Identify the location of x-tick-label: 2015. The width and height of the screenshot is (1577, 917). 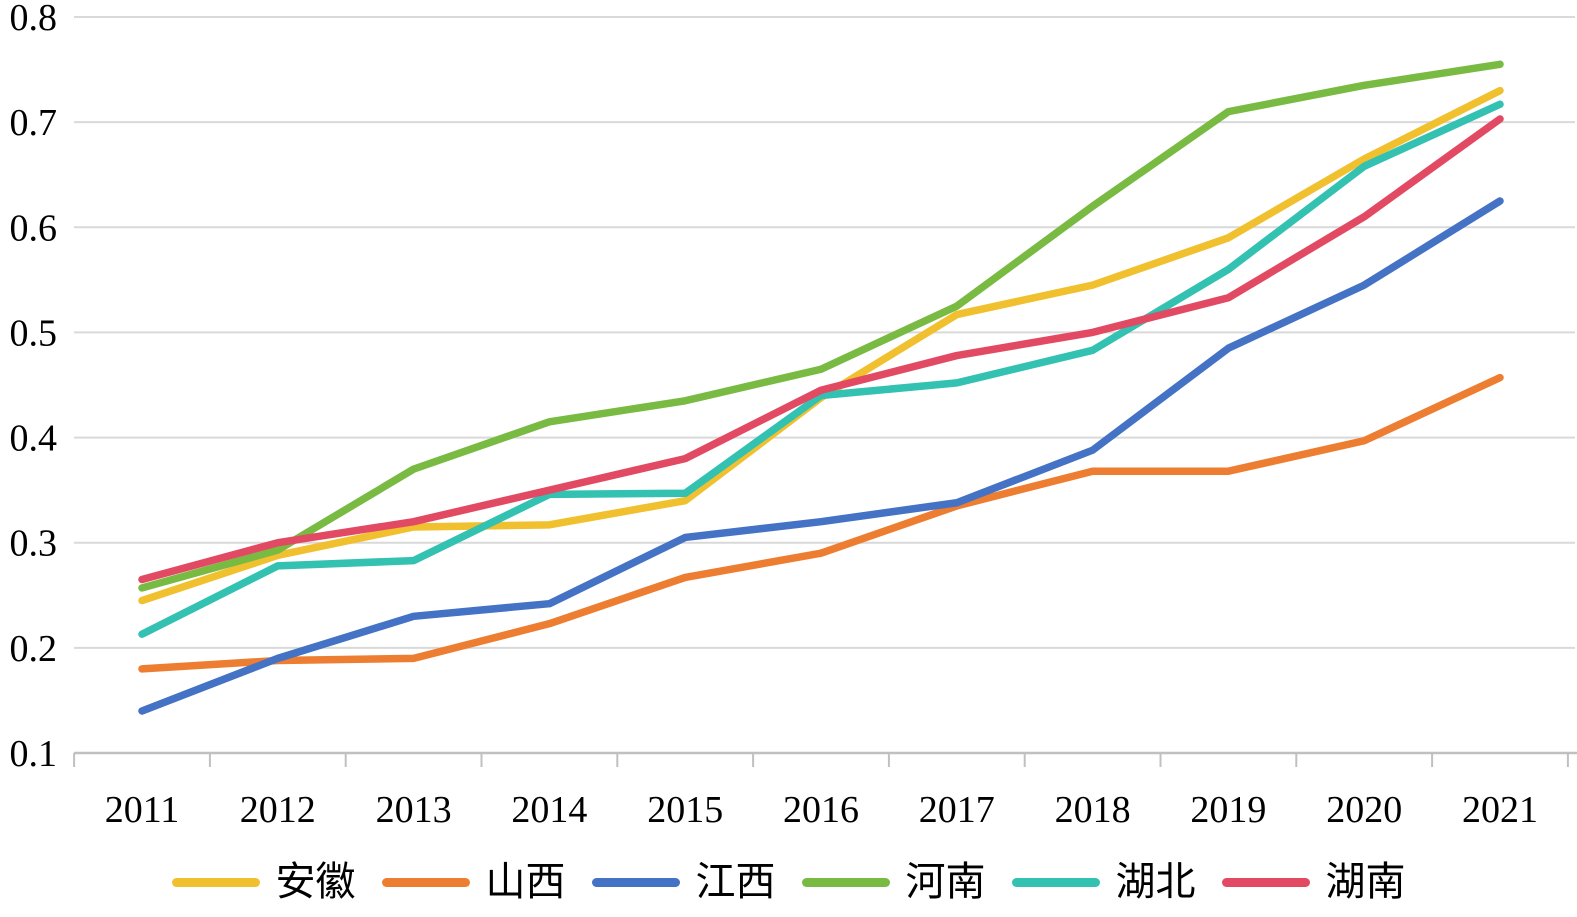
(685, 810).